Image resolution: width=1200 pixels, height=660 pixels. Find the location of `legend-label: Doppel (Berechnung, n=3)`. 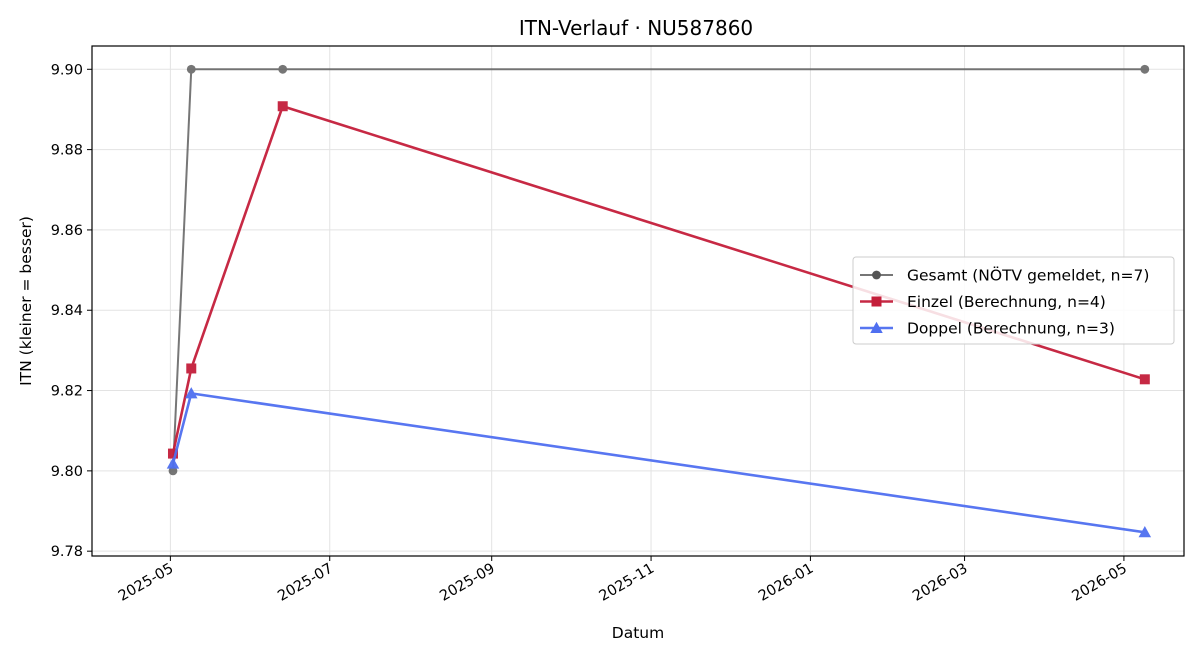

legend-label: Doppel (Berechnung, n=3) is located at coordinates (1011, 329).